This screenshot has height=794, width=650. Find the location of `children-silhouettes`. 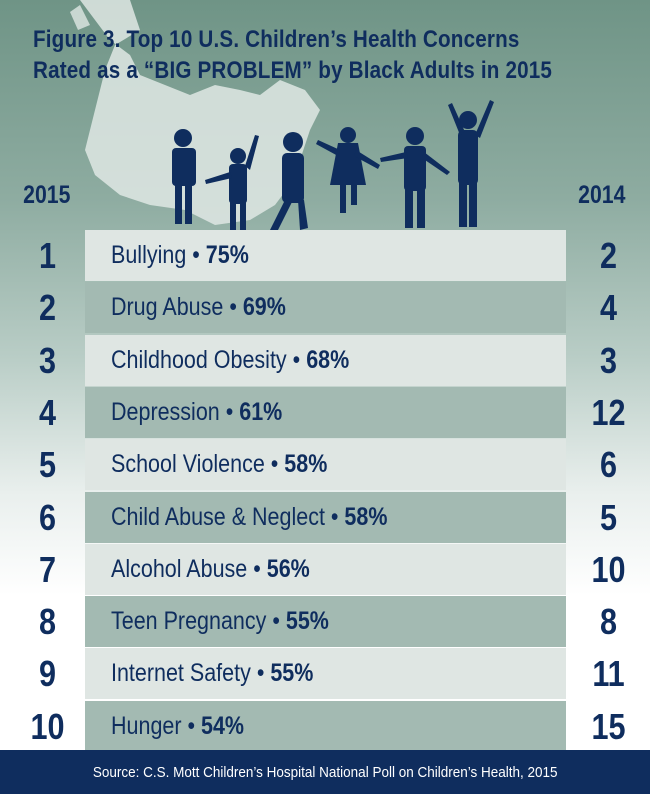

children-silhouettes is located at coordinates (333, 165).